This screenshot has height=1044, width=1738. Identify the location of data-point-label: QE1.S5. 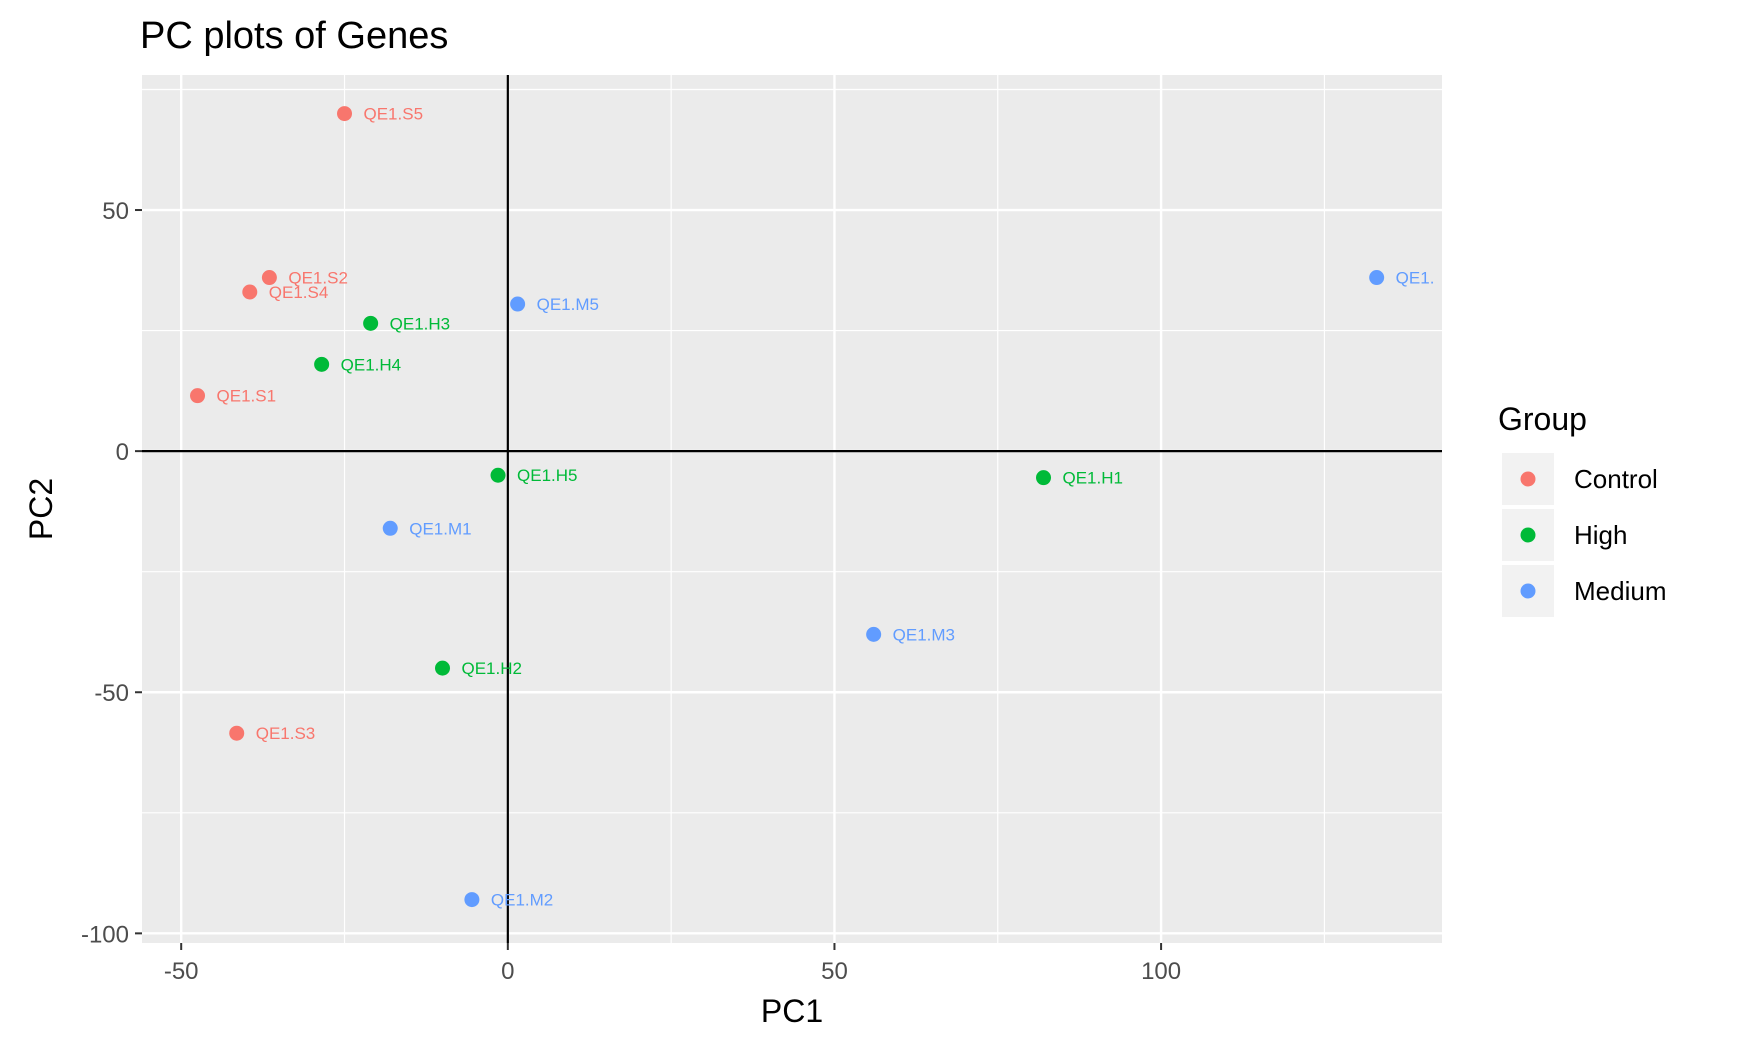
(394, 114).